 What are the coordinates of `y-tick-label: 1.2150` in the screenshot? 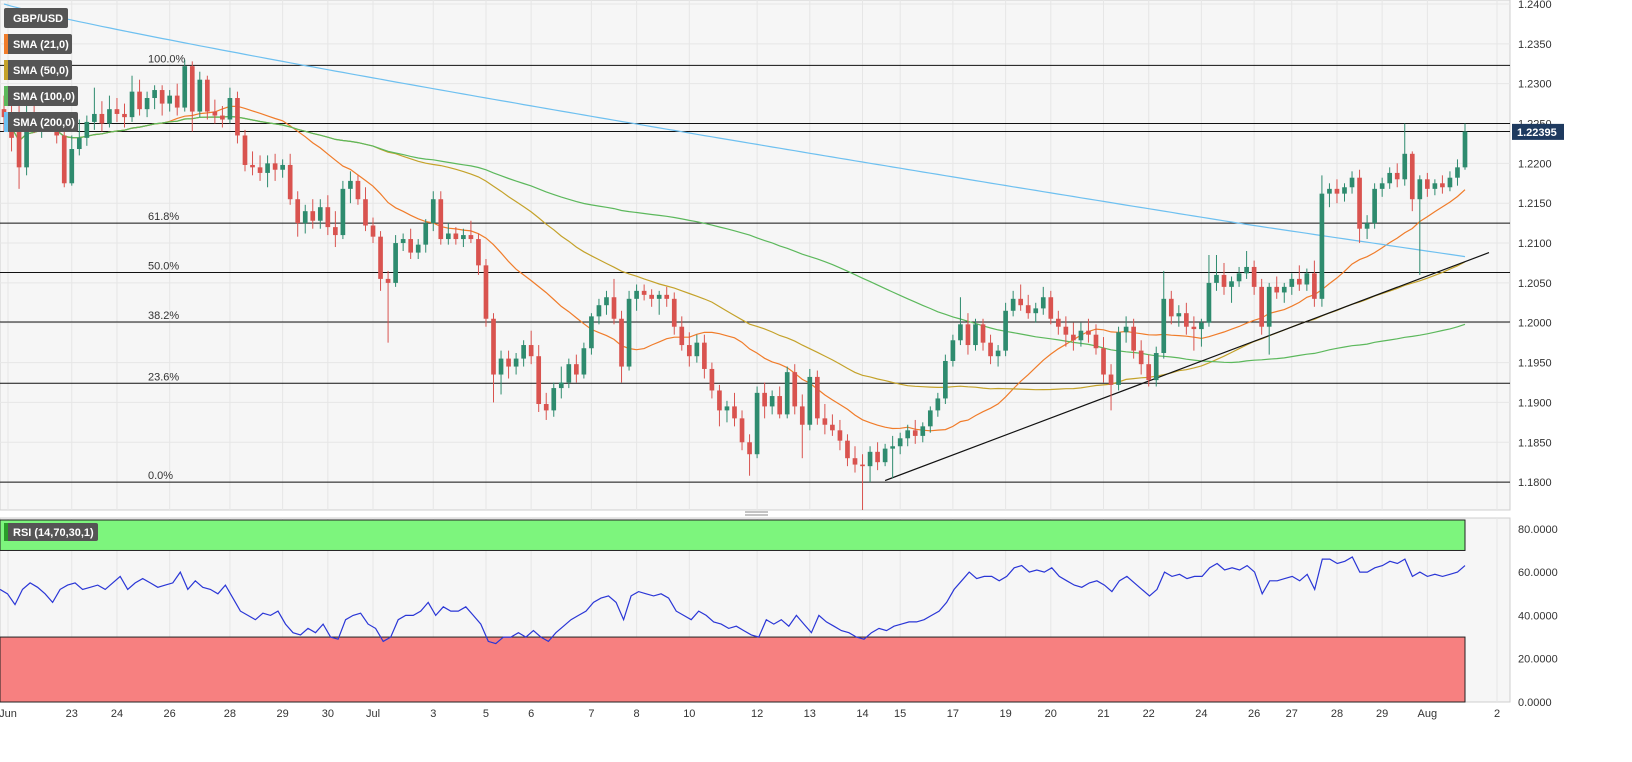 It's located at (1535, 204).